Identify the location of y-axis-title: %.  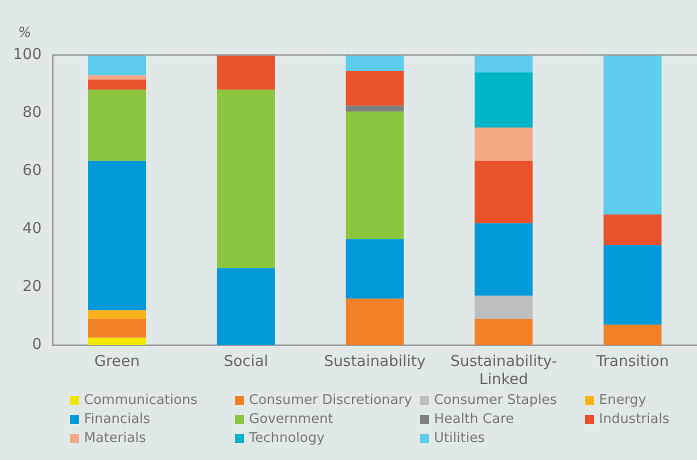
(25, 33).